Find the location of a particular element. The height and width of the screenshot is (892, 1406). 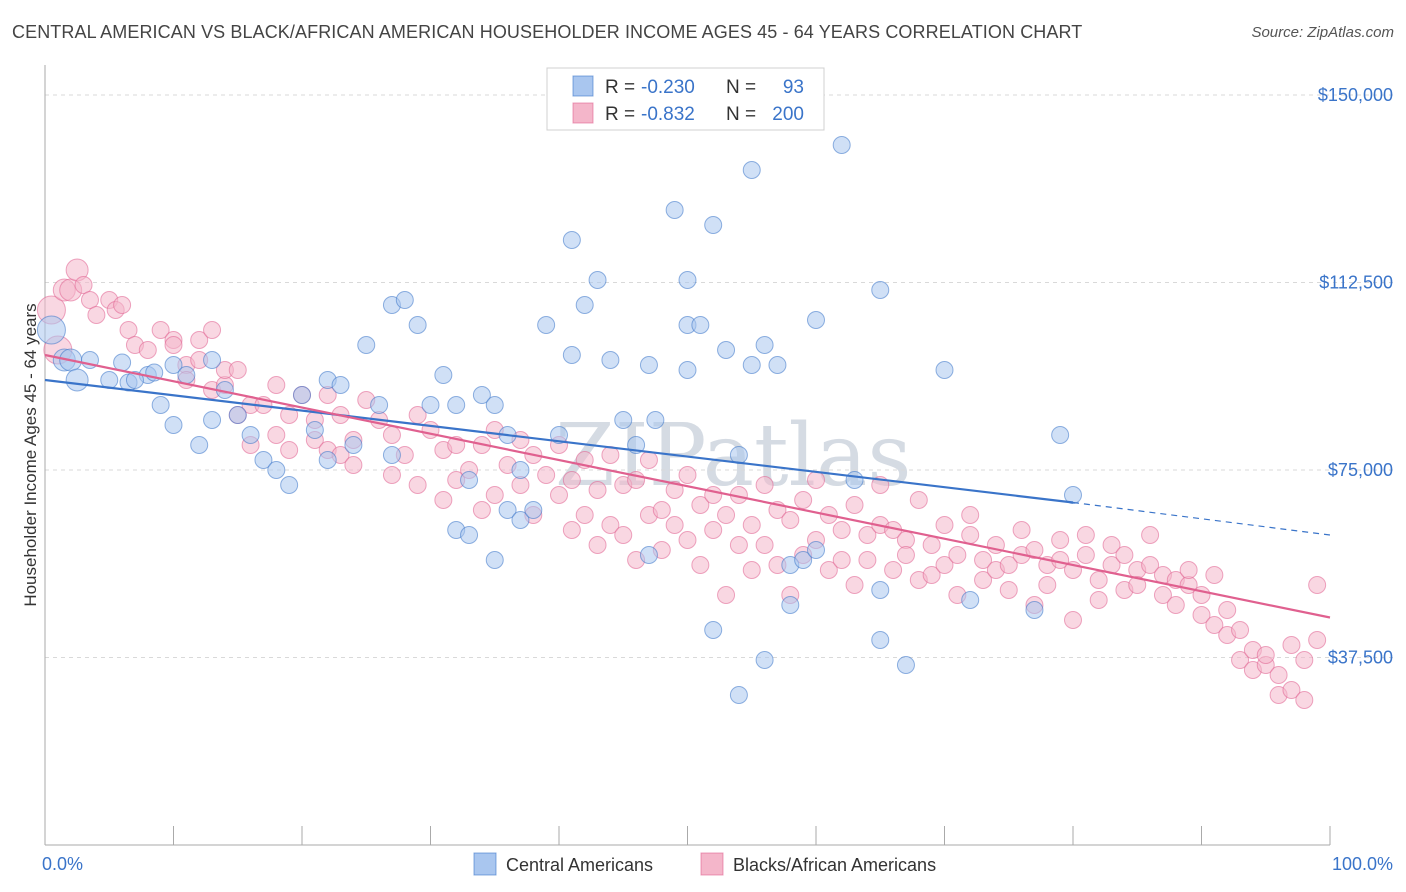

y-tick-label-1: $75,000 is located at coordinates (1360, 470).